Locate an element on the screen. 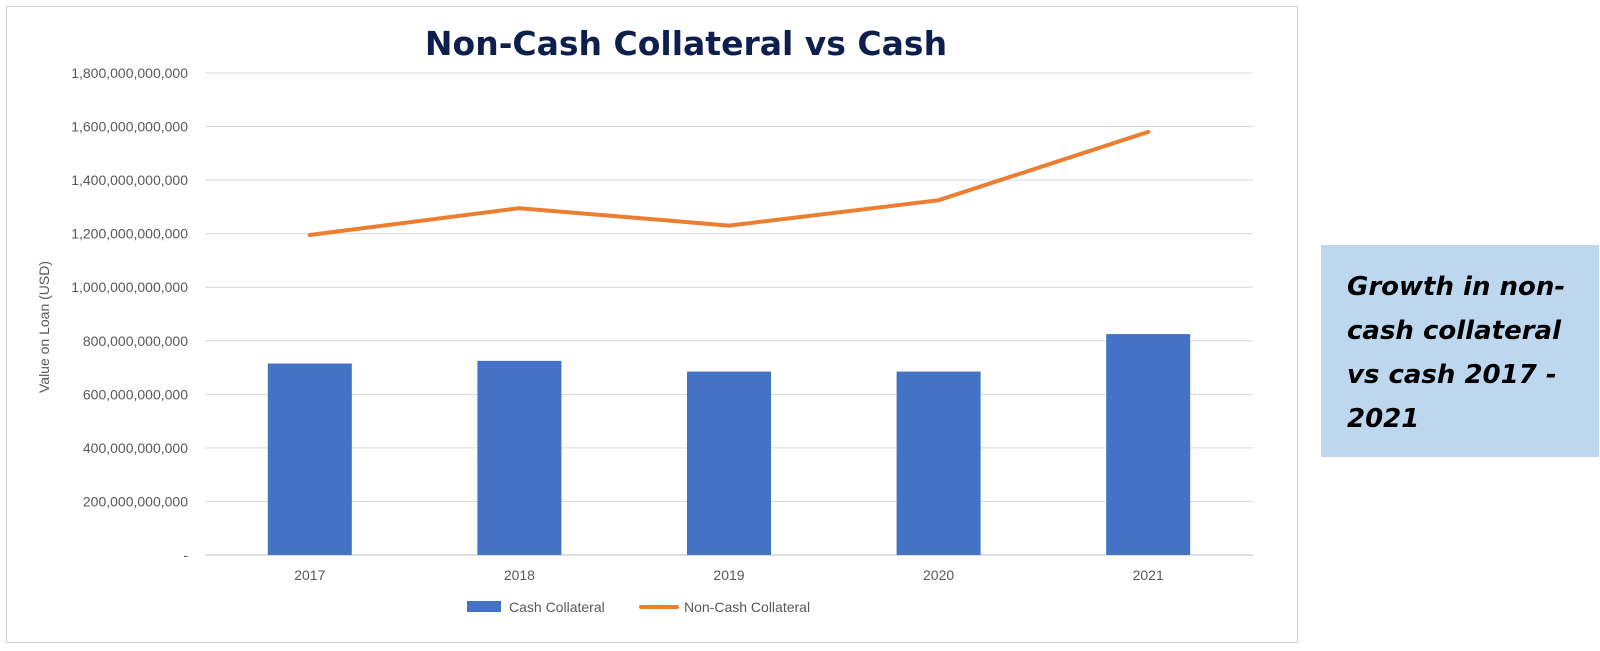 The height and width of the screenshot is (651, 1600). y-tick-label: 800,000,000,000 is located at coordinates (135, 341).